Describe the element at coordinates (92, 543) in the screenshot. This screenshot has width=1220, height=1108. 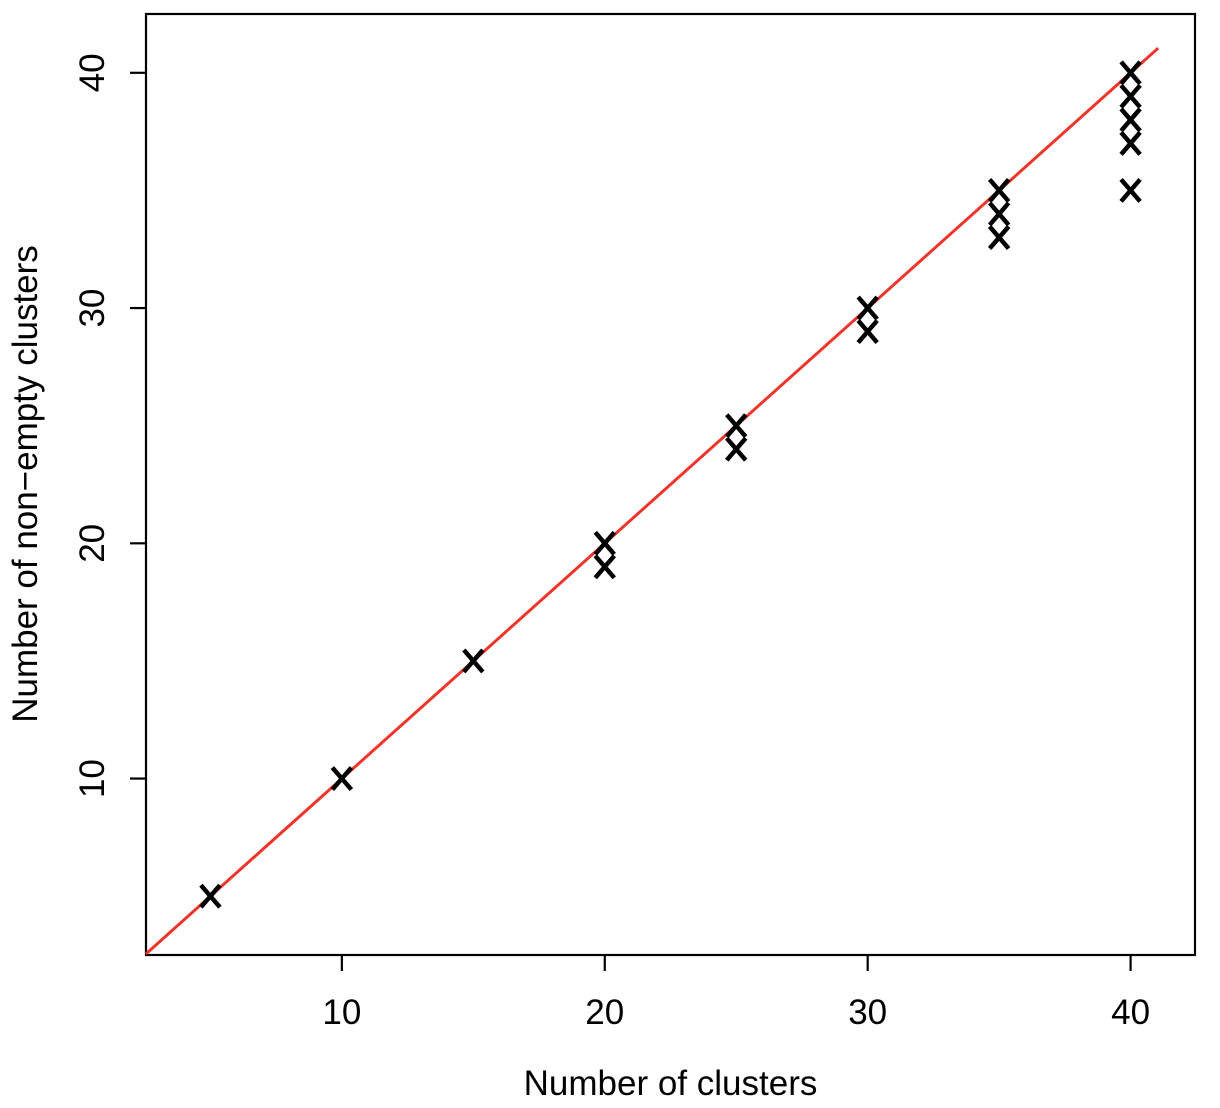
I see `y-axis-tick-label: 20` at that location.